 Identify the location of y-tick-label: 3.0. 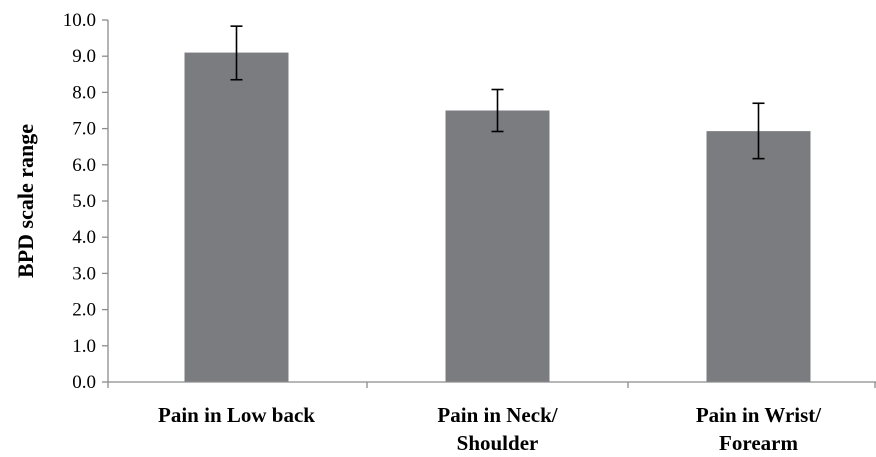
(84, 273).